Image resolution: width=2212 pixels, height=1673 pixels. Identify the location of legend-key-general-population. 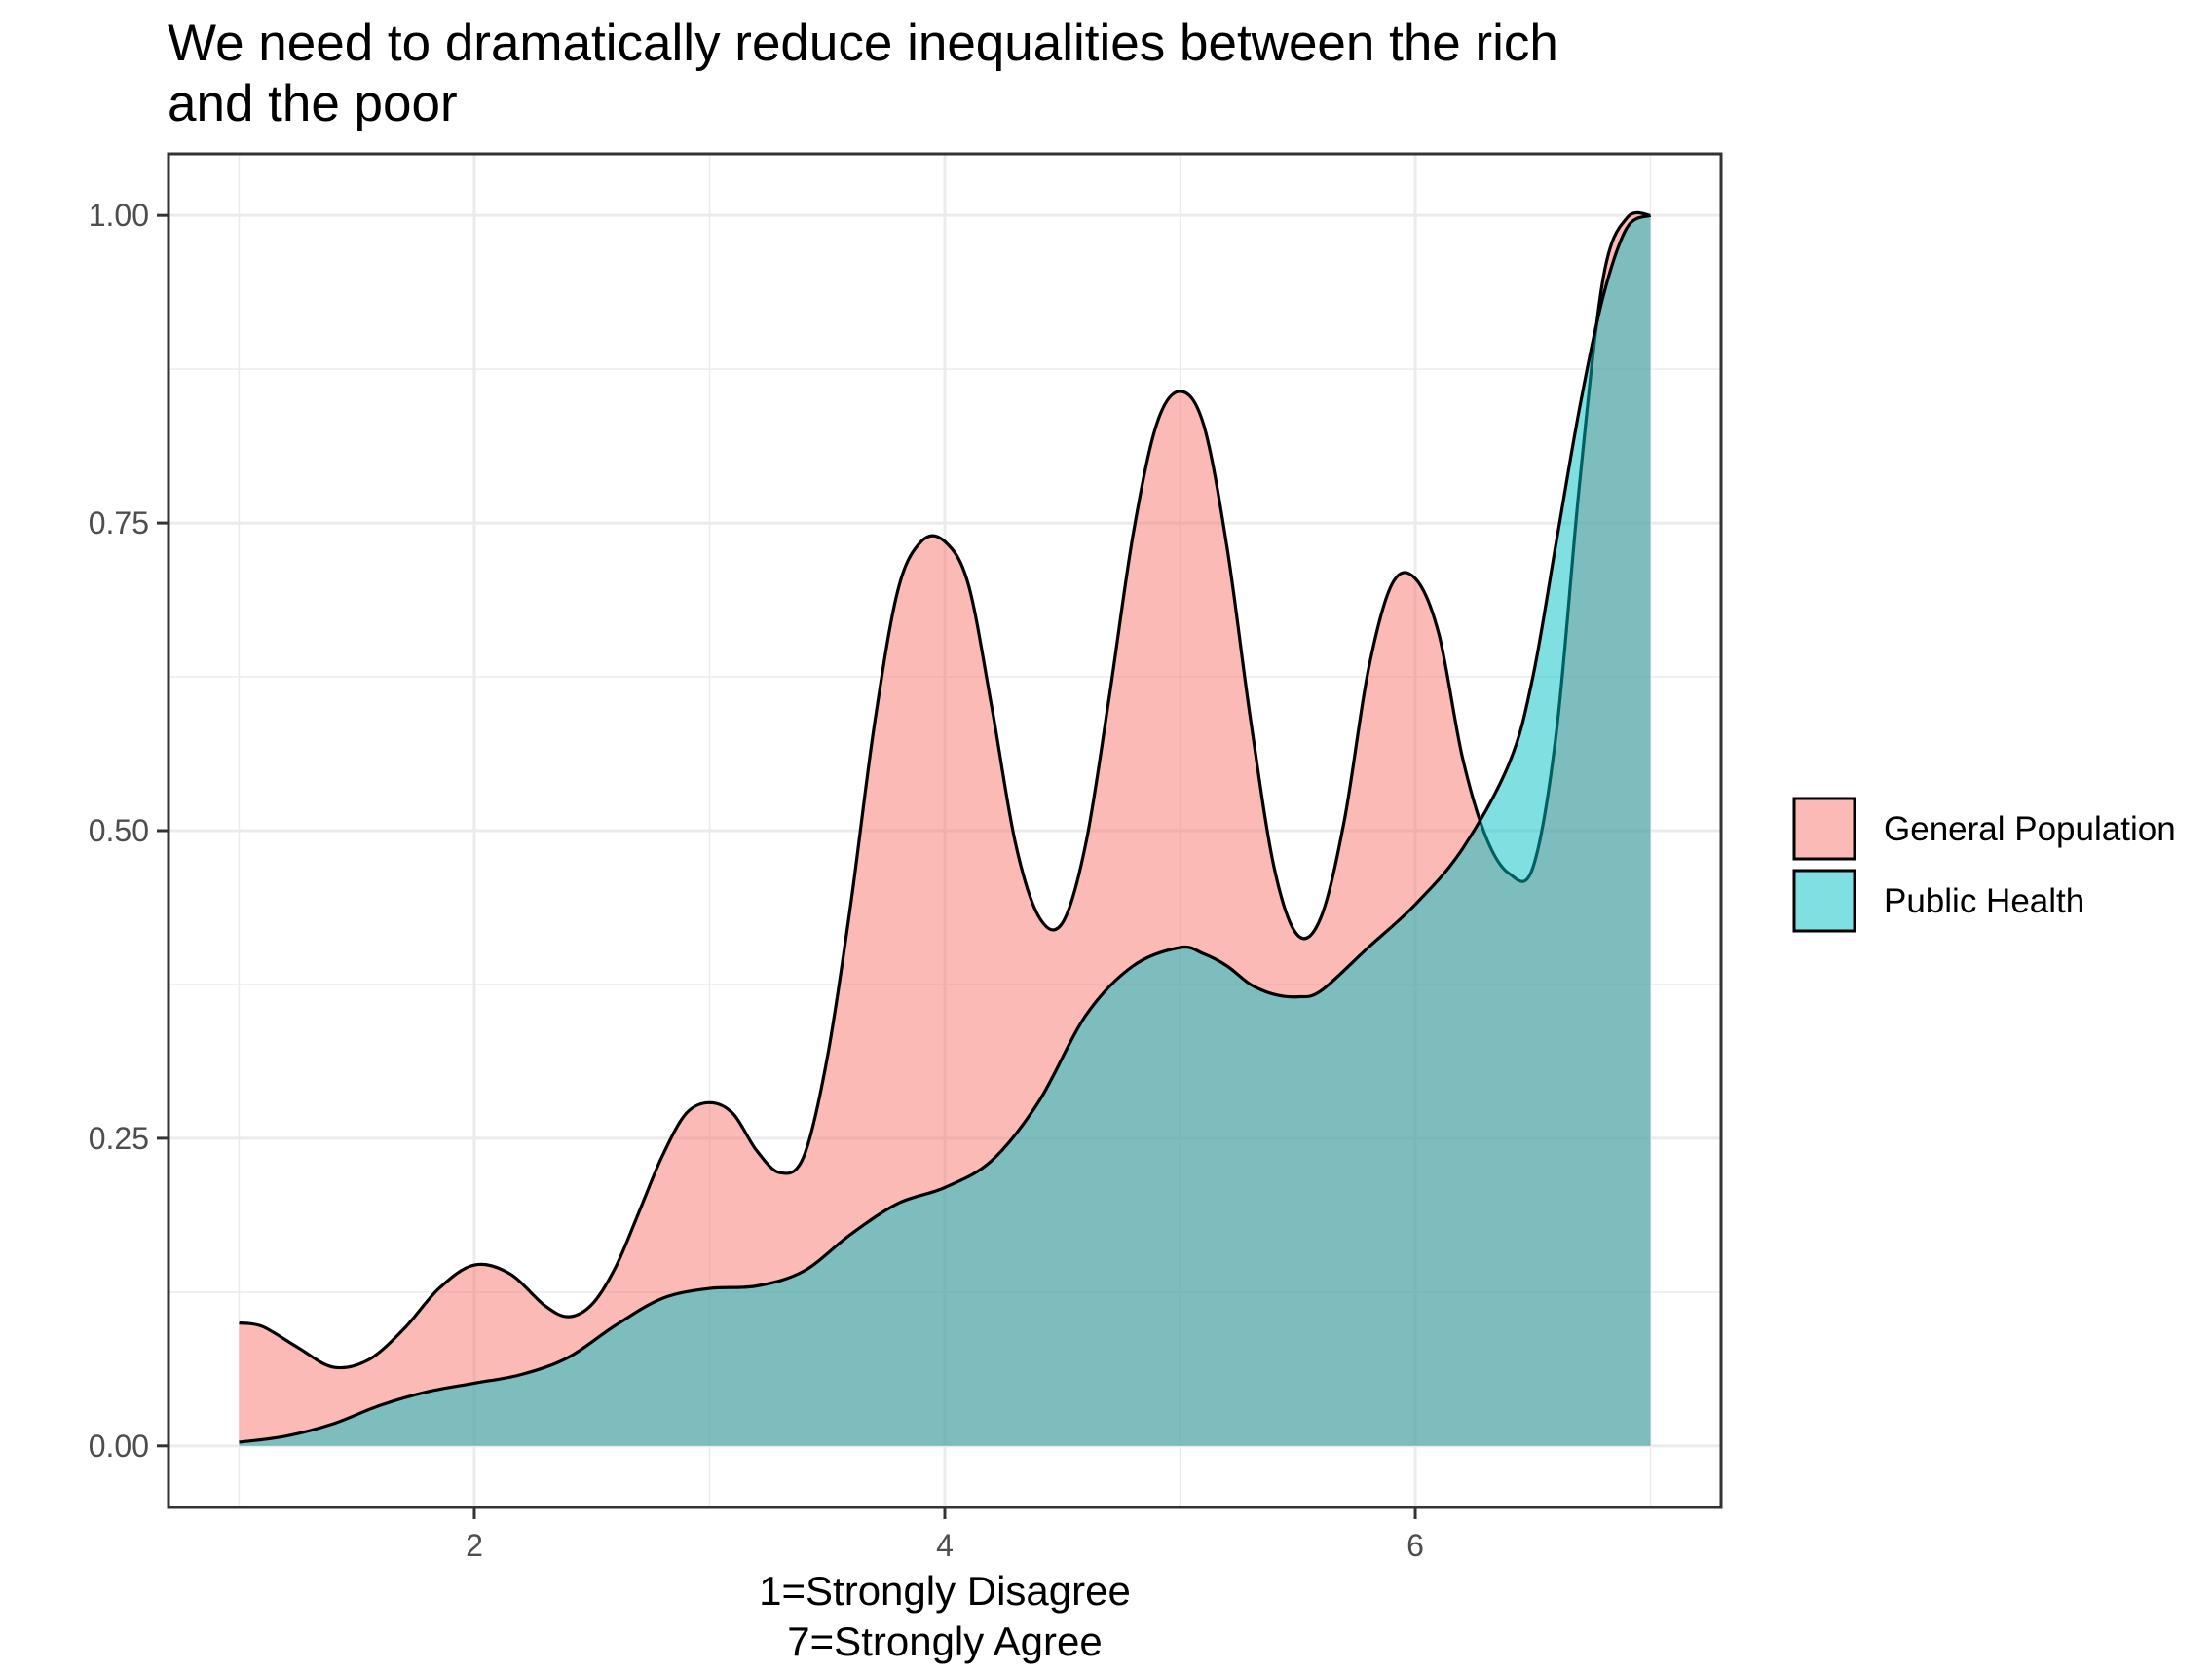
(1824, 829).